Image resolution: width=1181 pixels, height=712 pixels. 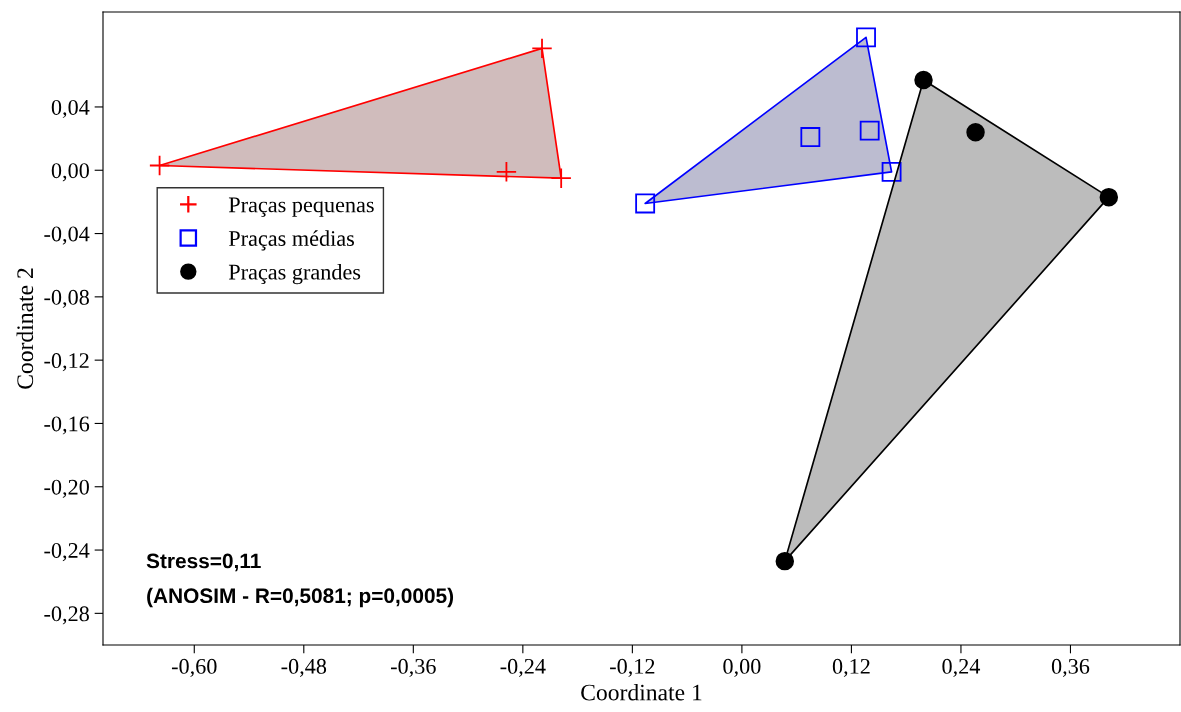 I want to click on x-tick-label: 0,12, so click(x=851, y=668).